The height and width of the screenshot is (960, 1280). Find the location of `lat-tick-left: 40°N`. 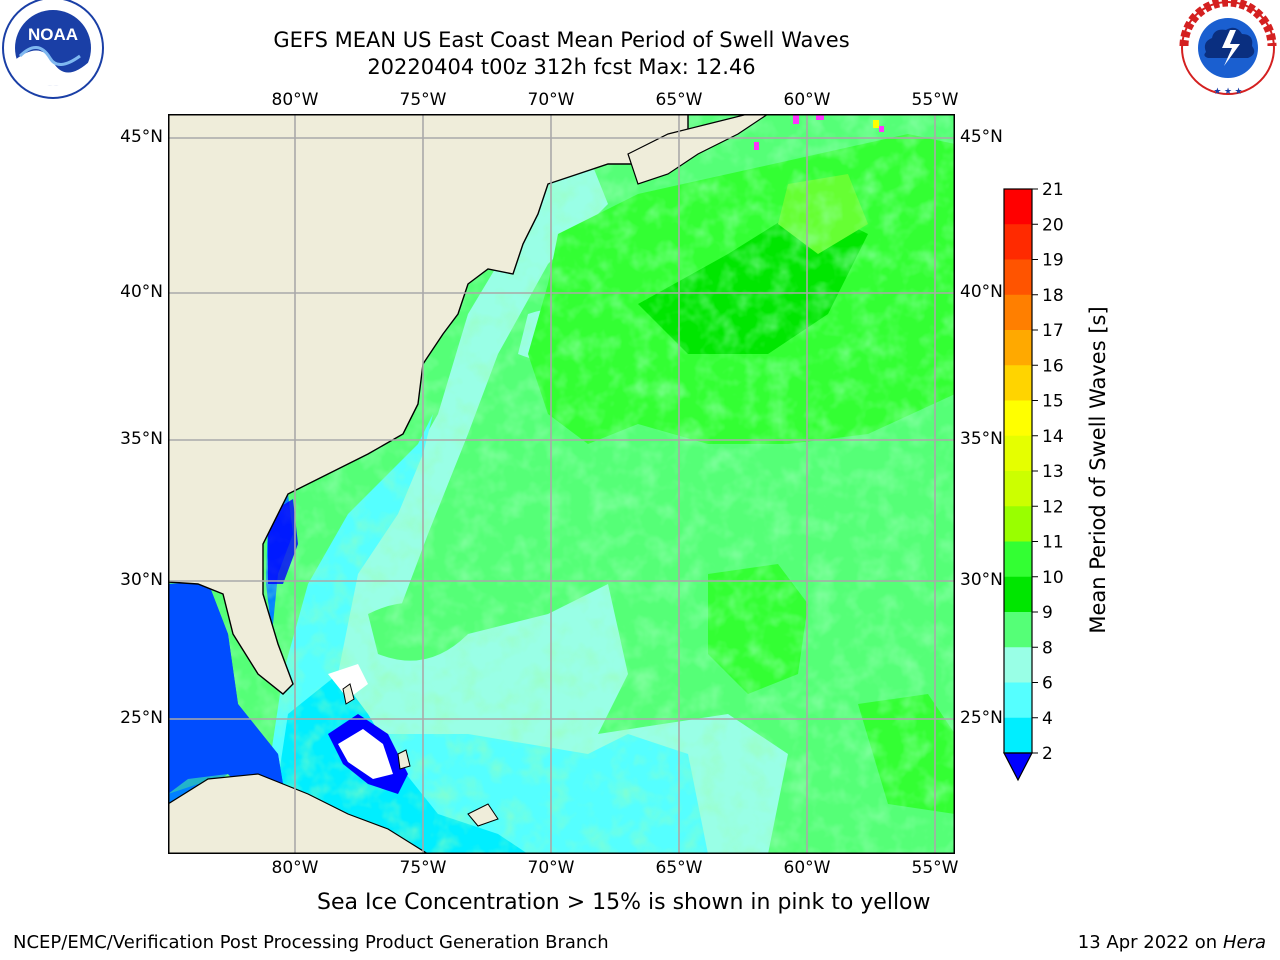

lat-tick-left: 40°N is located at coordinates (141, 292).